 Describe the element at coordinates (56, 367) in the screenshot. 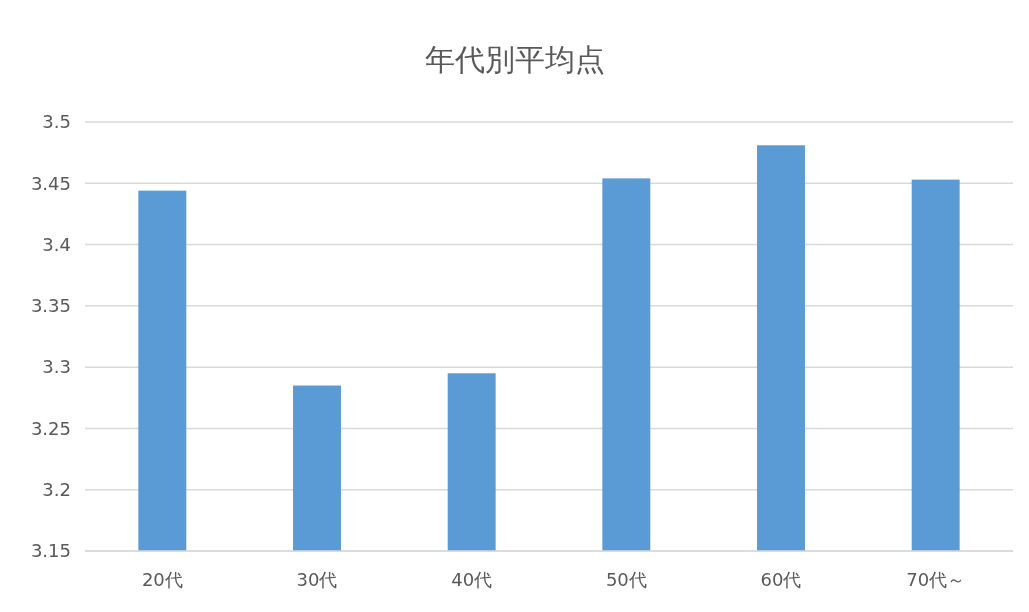

I see `y-tick-label: 3.3` at that location.